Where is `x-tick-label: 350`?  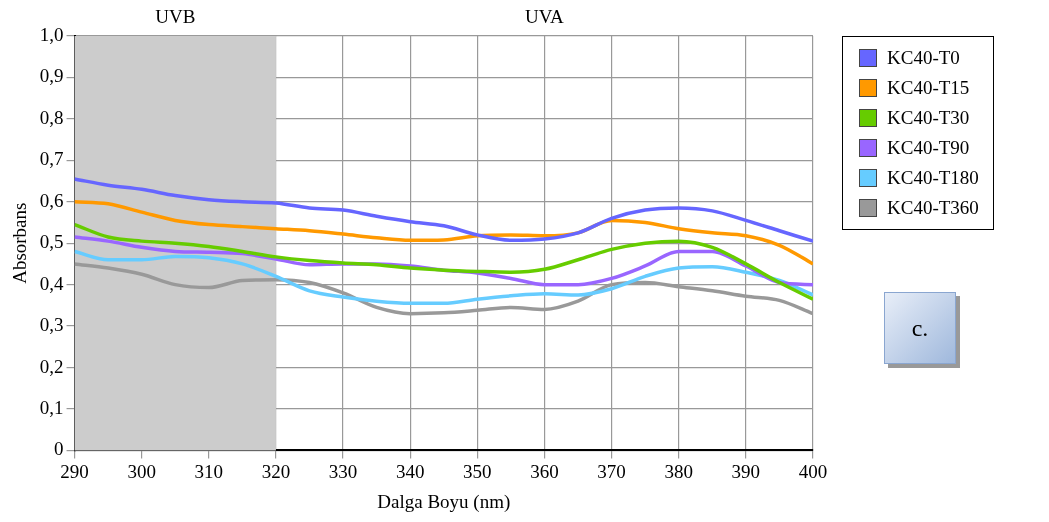 x-tick-label: 350 is located at coordinates (477, 471).